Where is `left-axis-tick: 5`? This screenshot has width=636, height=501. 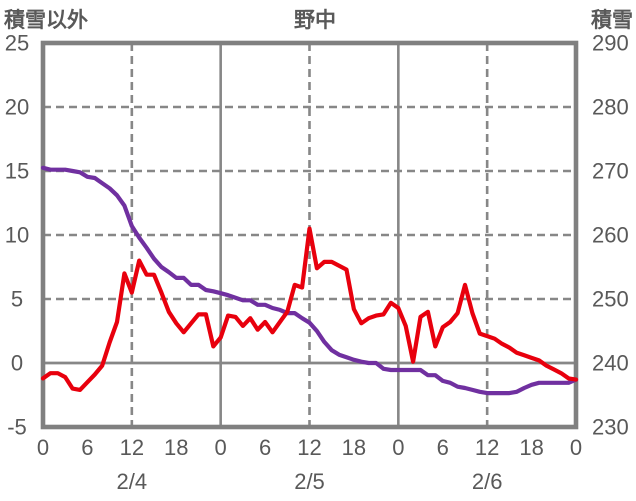 left-axis-tick: 5 is located at coordinates (17, 299).